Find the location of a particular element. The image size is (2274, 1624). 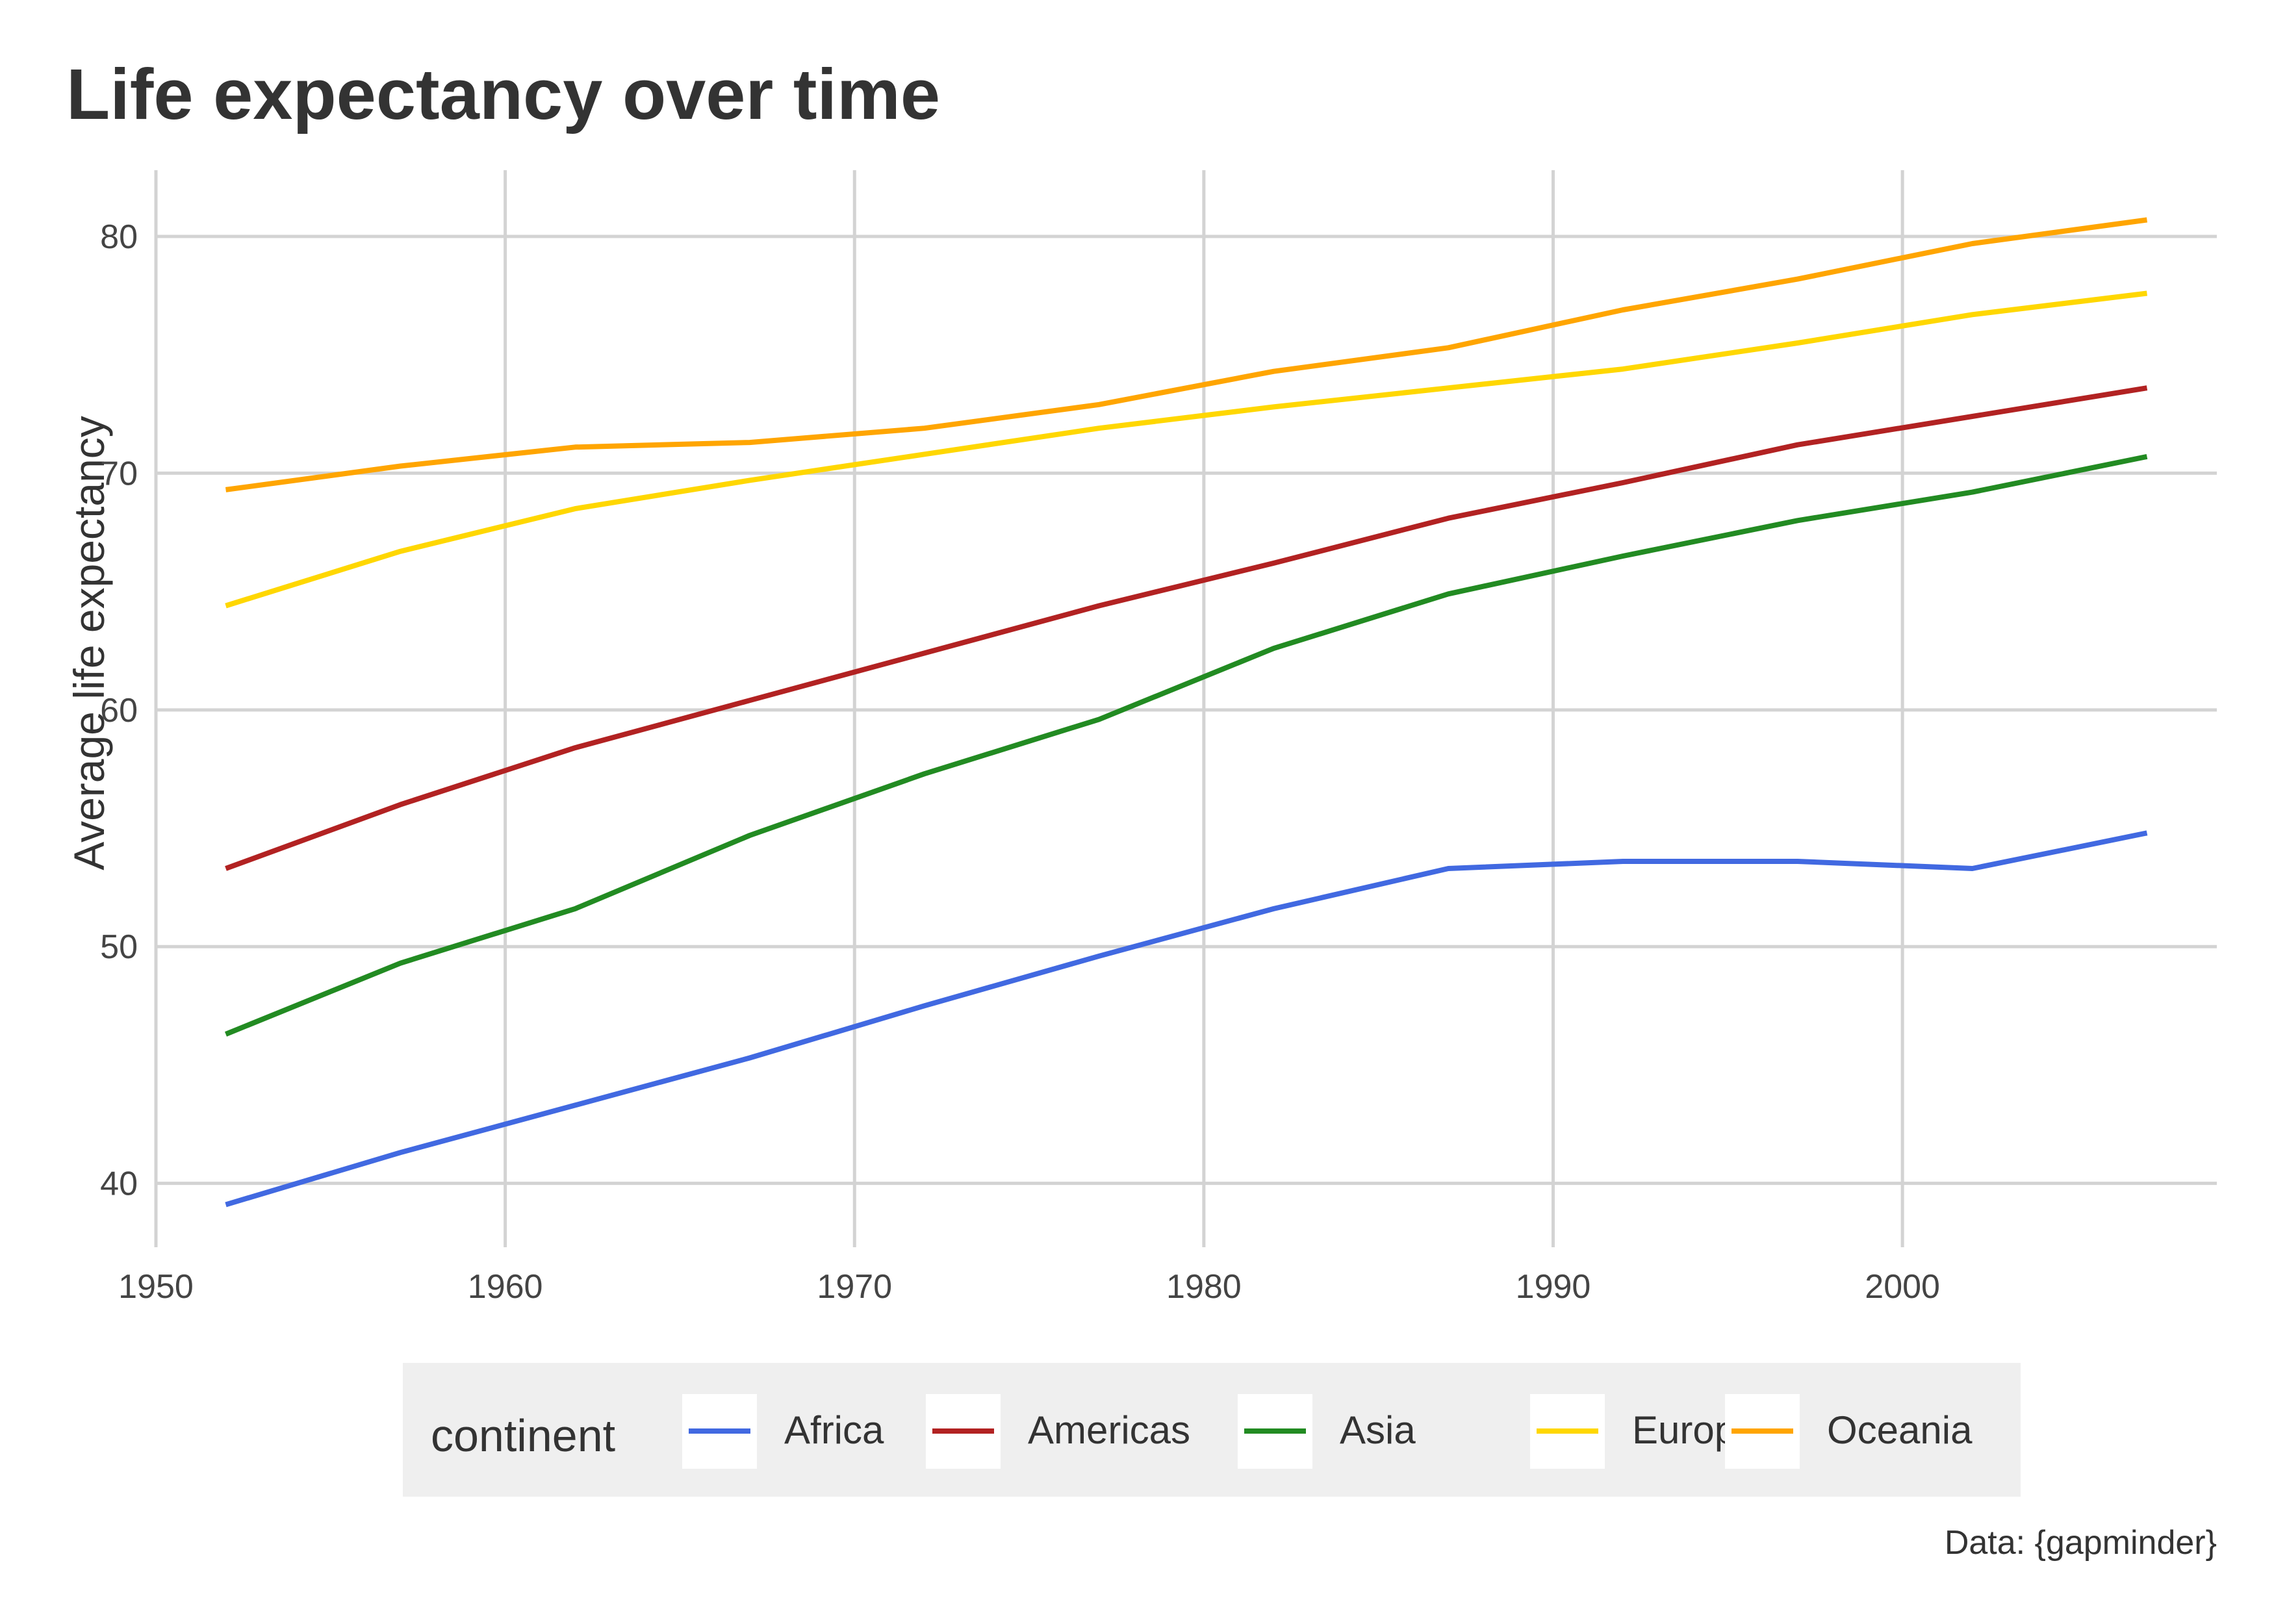

x-tick-label-1980: 1980 is located at coordinates (1204, 1287).